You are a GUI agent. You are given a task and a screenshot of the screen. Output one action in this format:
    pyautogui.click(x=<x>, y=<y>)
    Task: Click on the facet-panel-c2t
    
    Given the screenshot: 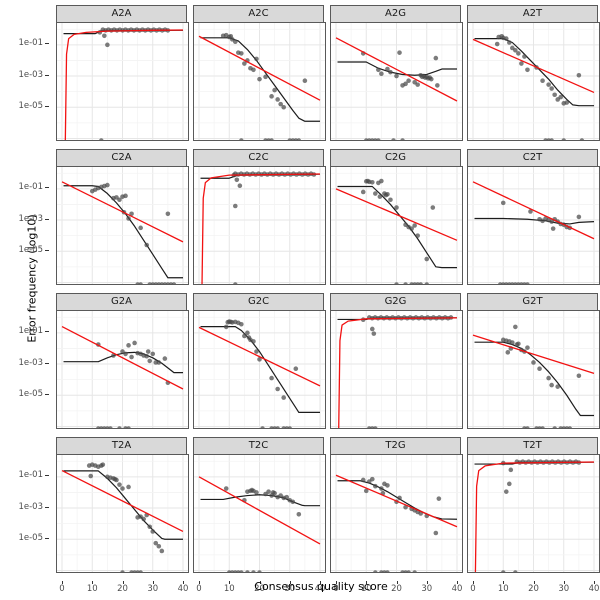 What is the action you would take?
    pyautogui.click(x=533, y=225)
    